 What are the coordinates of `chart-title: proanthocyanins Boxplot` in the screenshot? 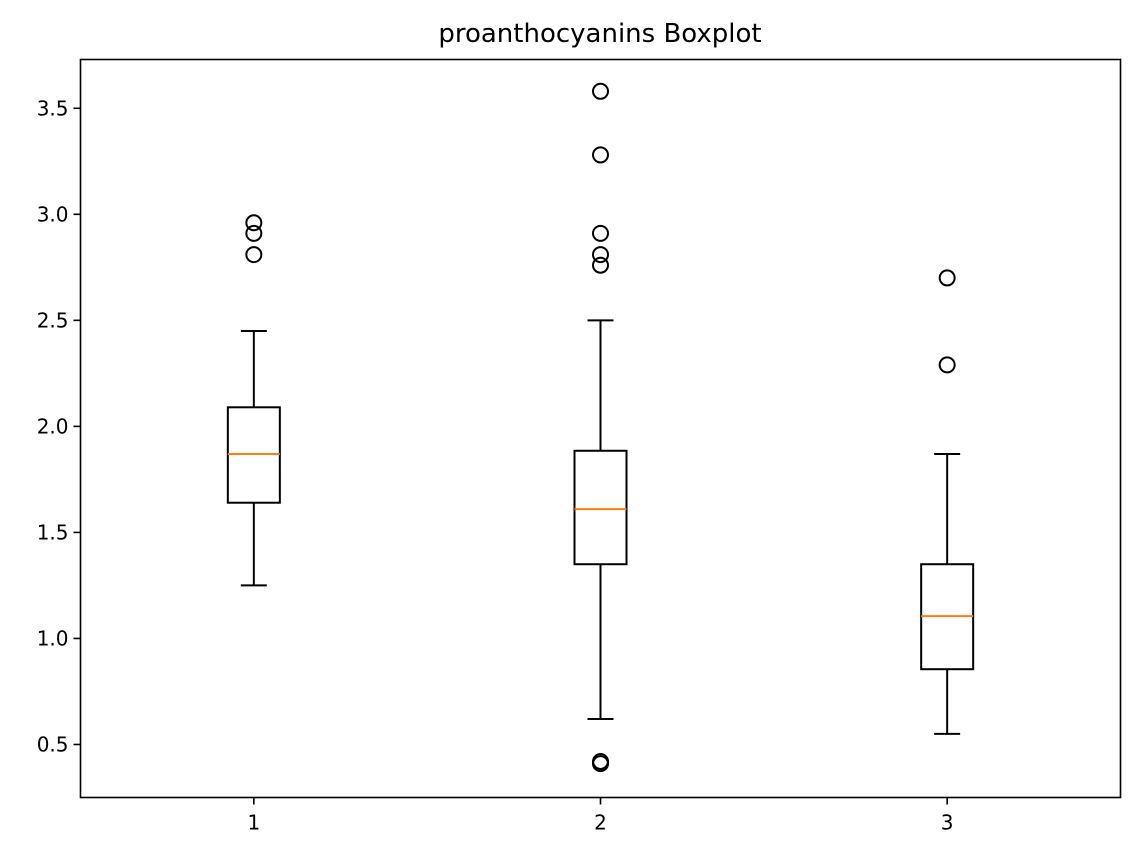 It's located at (599, 34).